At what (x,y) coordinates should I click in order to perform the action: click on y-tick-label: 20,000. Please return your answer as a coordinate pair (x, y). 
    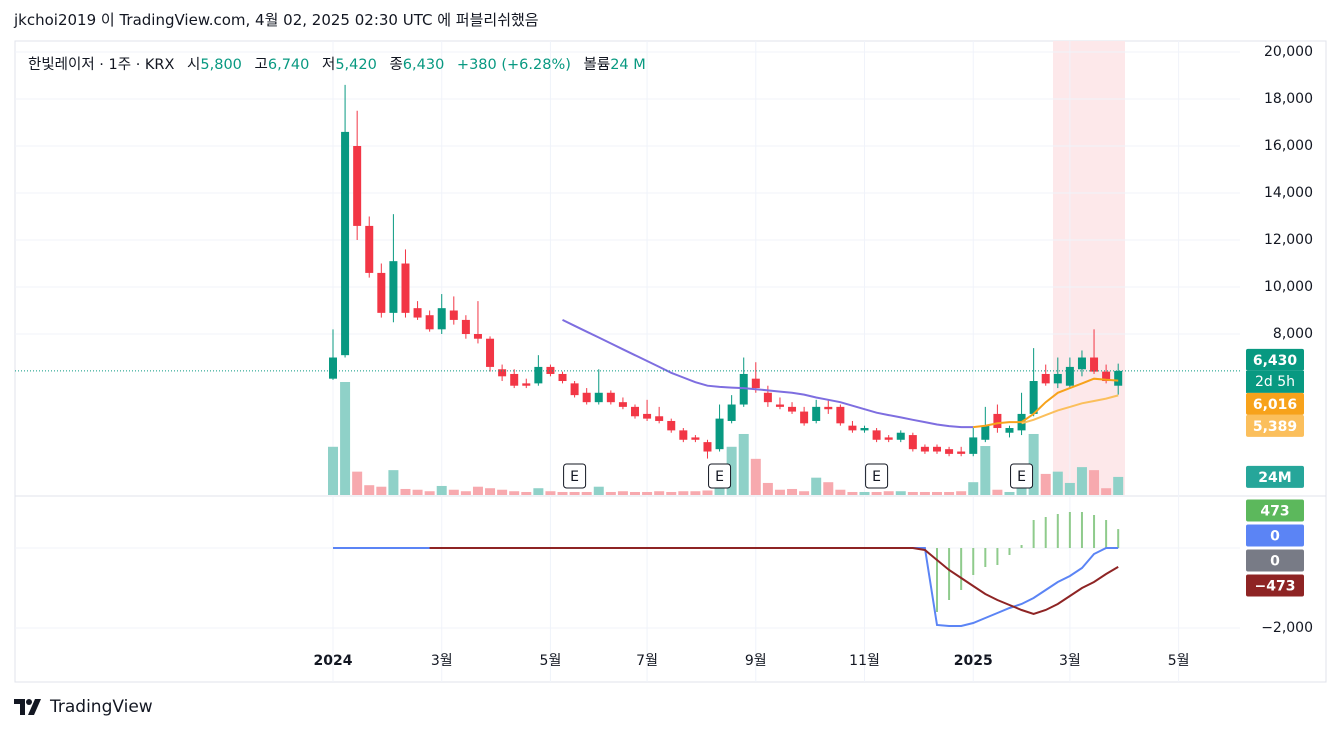
    Looking at the image, I should click on (1288, 52).